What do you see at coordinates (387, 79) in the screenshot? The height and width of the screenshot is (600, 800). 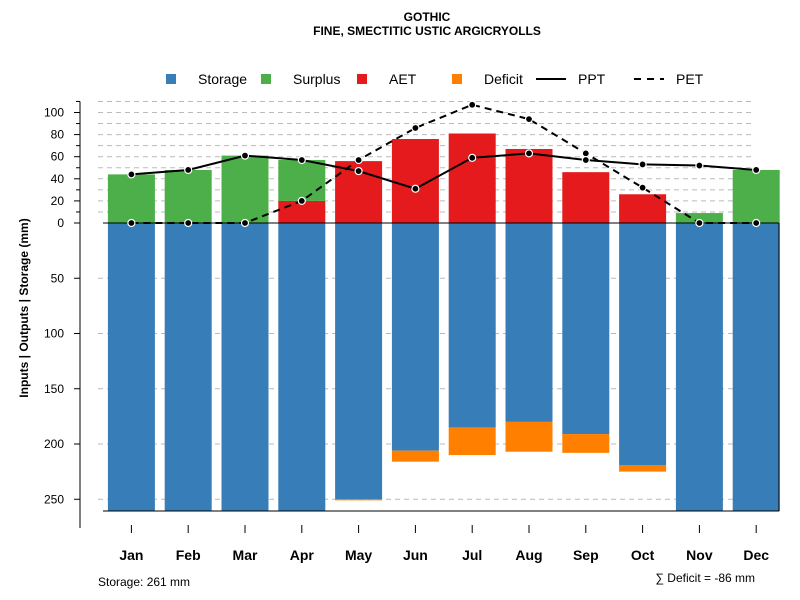 I see `legend-item: AET` at bounding box center [387, 79].